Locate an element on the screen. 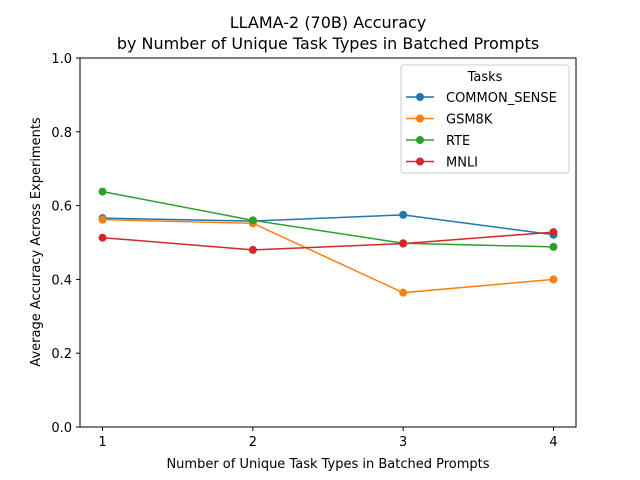  legend: Tasks COMMON_SENSE GSM8K RTE MNLI is located at coordinates (485, 119).